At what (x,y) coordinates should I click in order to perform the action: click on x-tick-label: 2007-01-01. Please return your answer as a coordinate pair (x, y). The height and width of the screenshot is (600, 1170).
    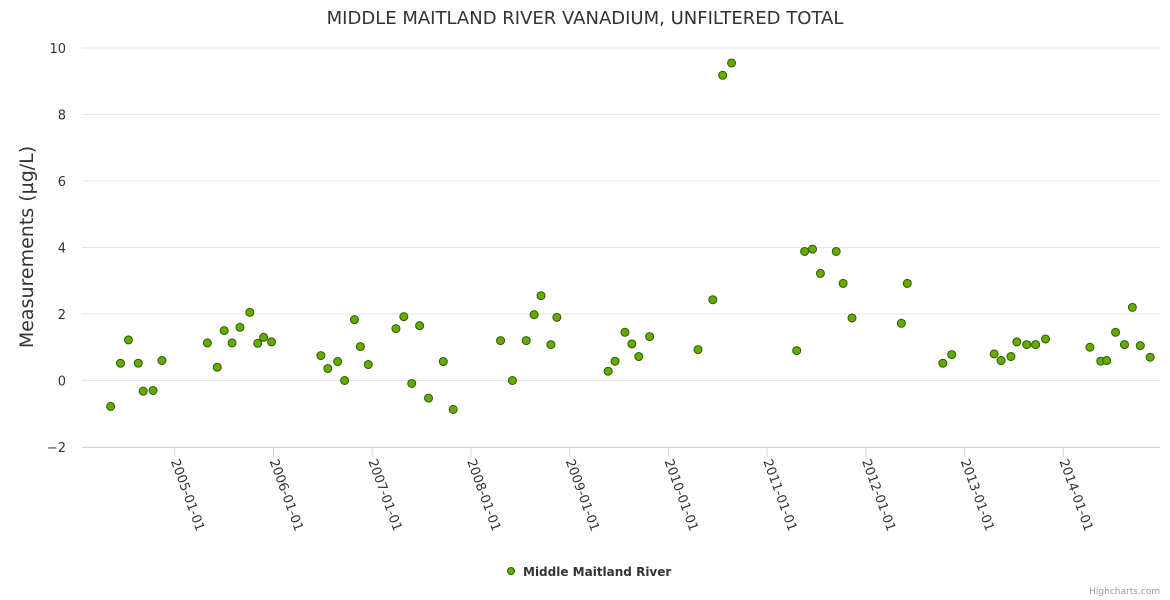
    Looking at the image, I should click on (384, 495).